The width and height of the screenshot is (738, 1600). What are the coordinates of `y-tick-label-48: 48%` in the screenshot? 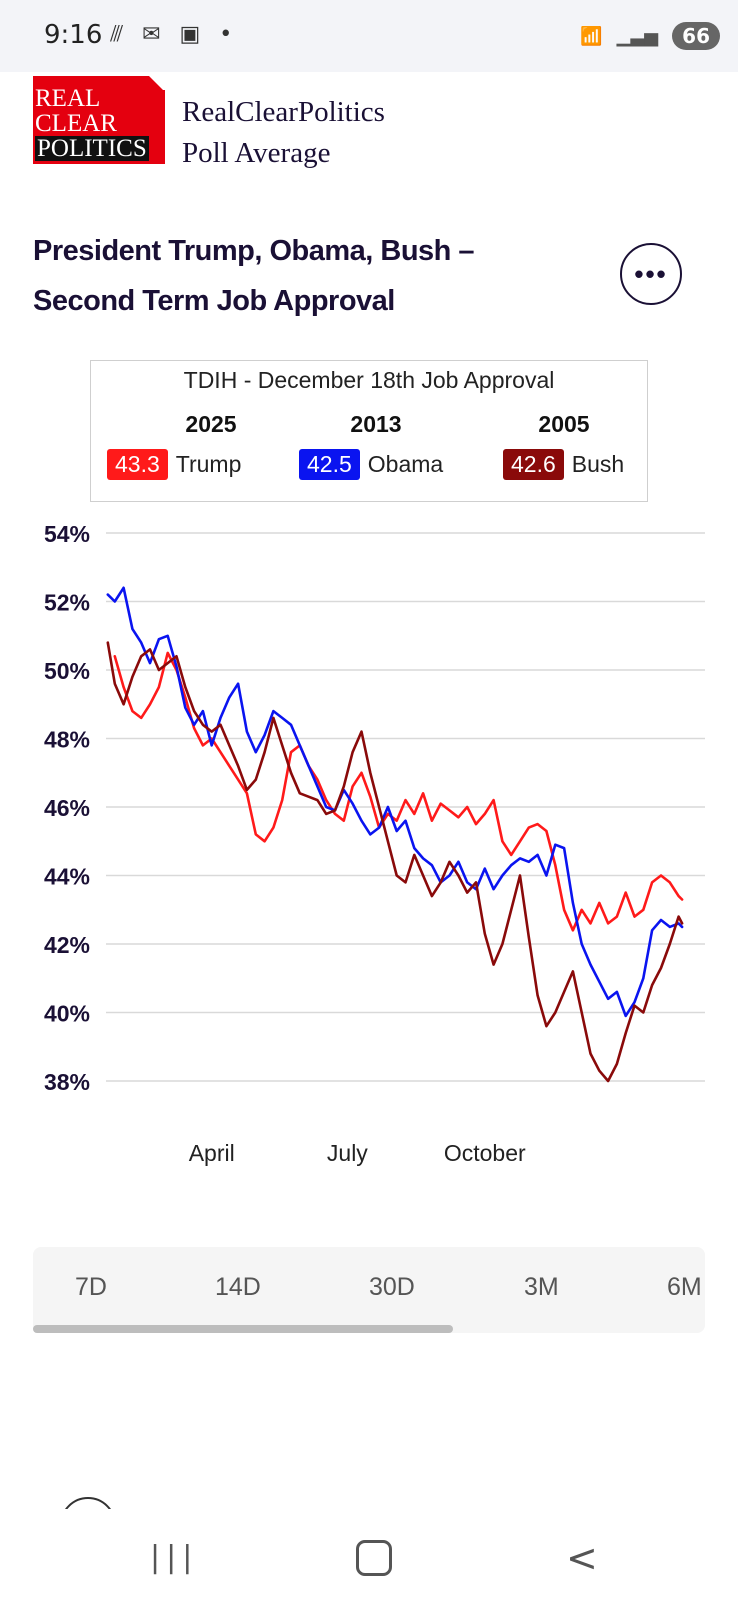 It's located at (67, 740).